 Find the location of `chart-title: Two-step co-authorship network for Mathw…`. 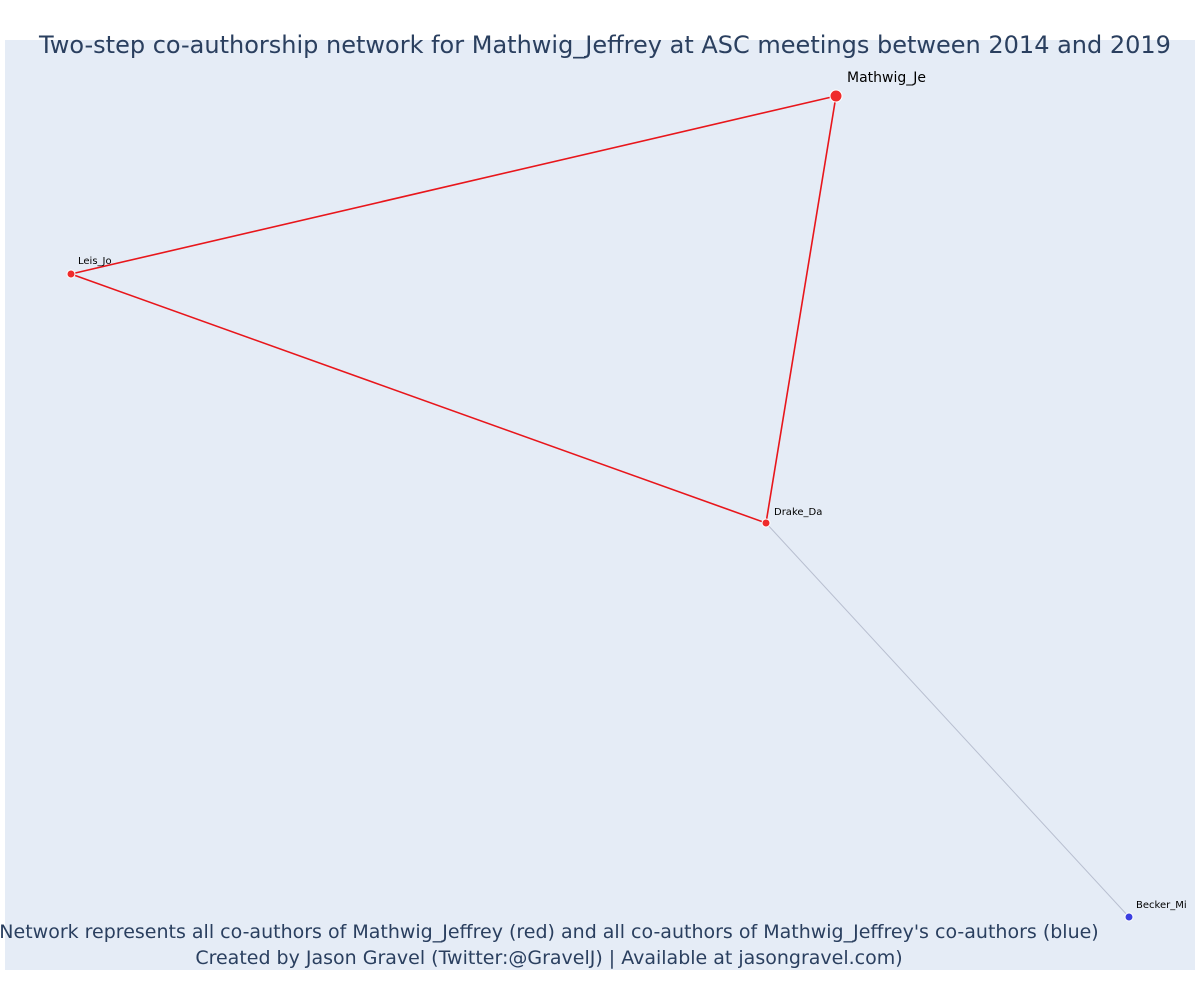

chart-title: Two-step co-authorship network for Mathw… is located at coordinates (604, 45).